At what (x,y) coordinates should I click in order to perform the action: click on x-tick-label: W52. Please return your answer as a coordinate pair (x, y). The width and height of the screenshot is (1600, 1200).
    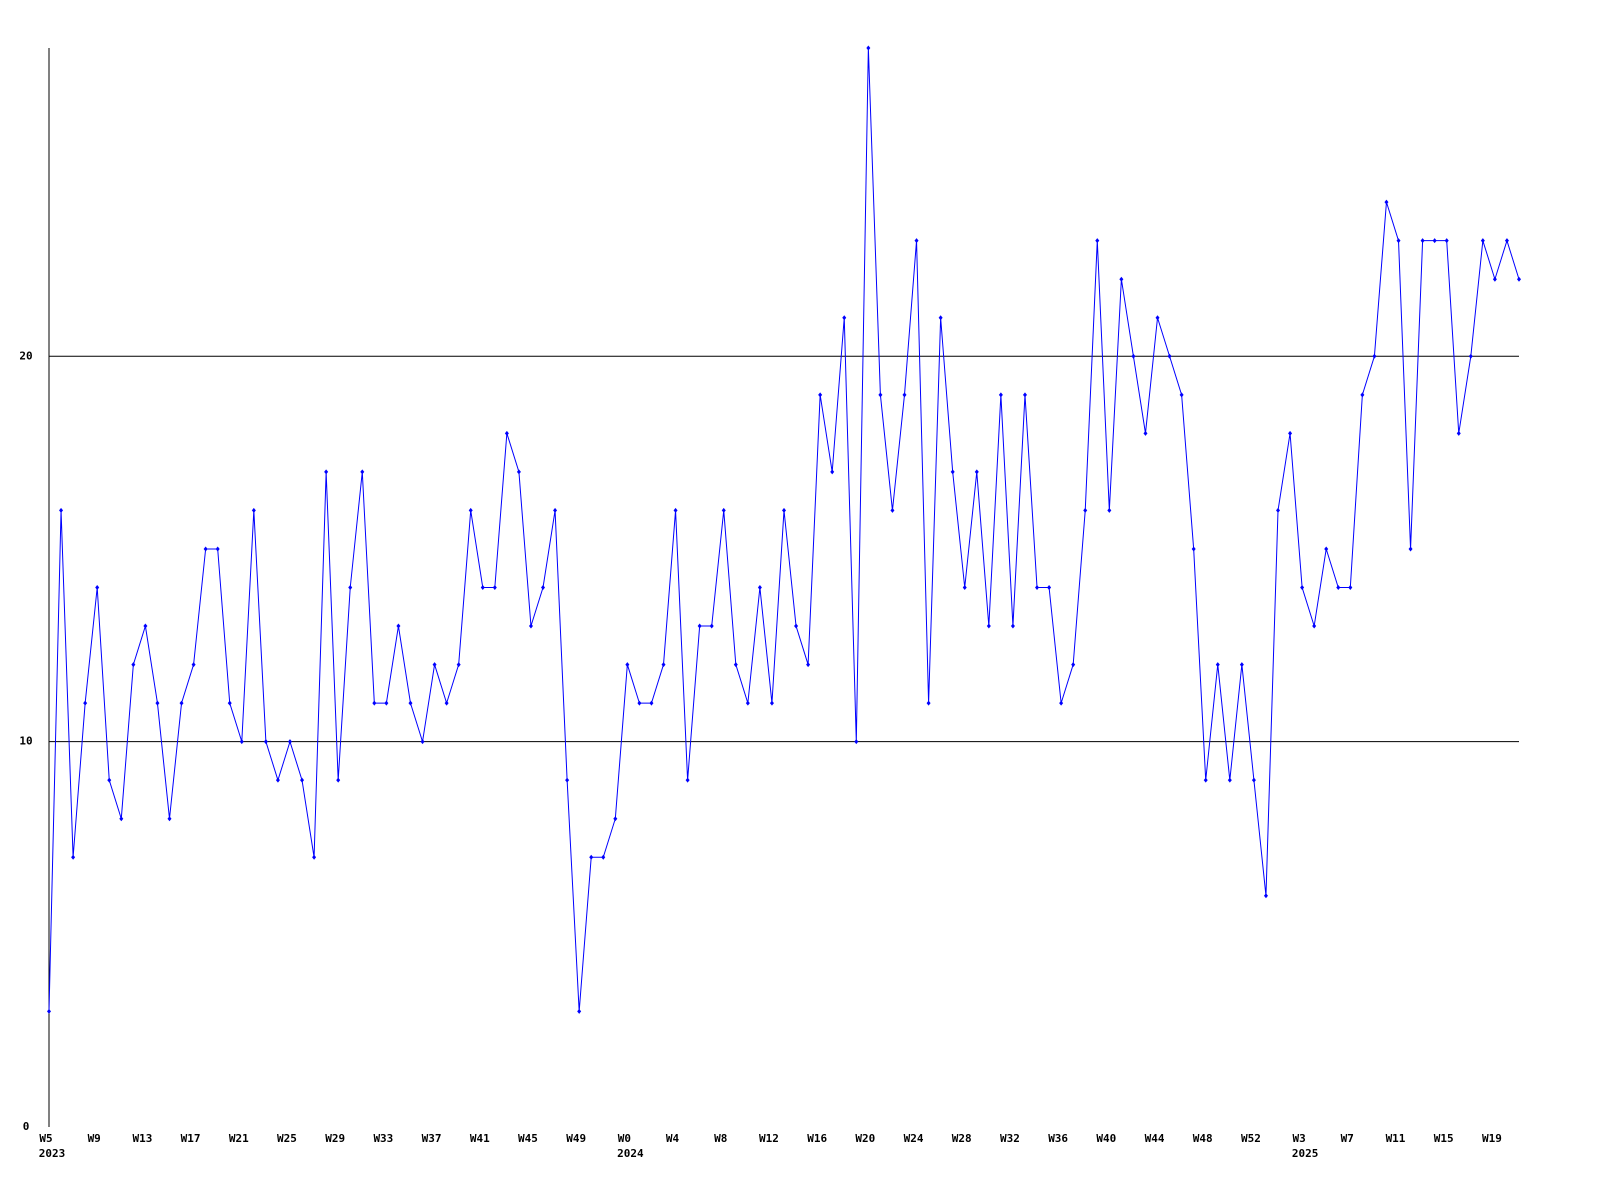
    Looking at the image, I should click on (1251, 1138).